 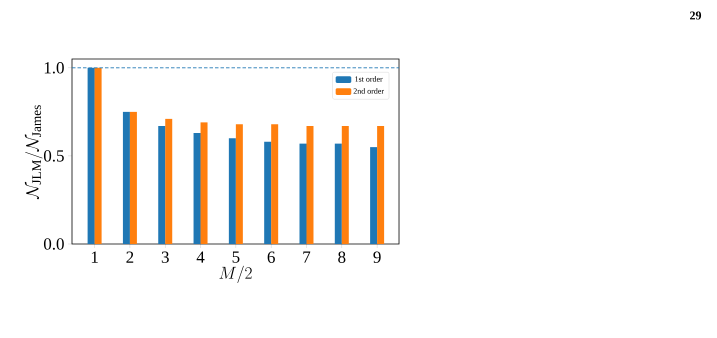 What do you see at coordinates (130, 257) in the screenshot?
I see `x-tick-label: 2` at bounding box center [130, 257].